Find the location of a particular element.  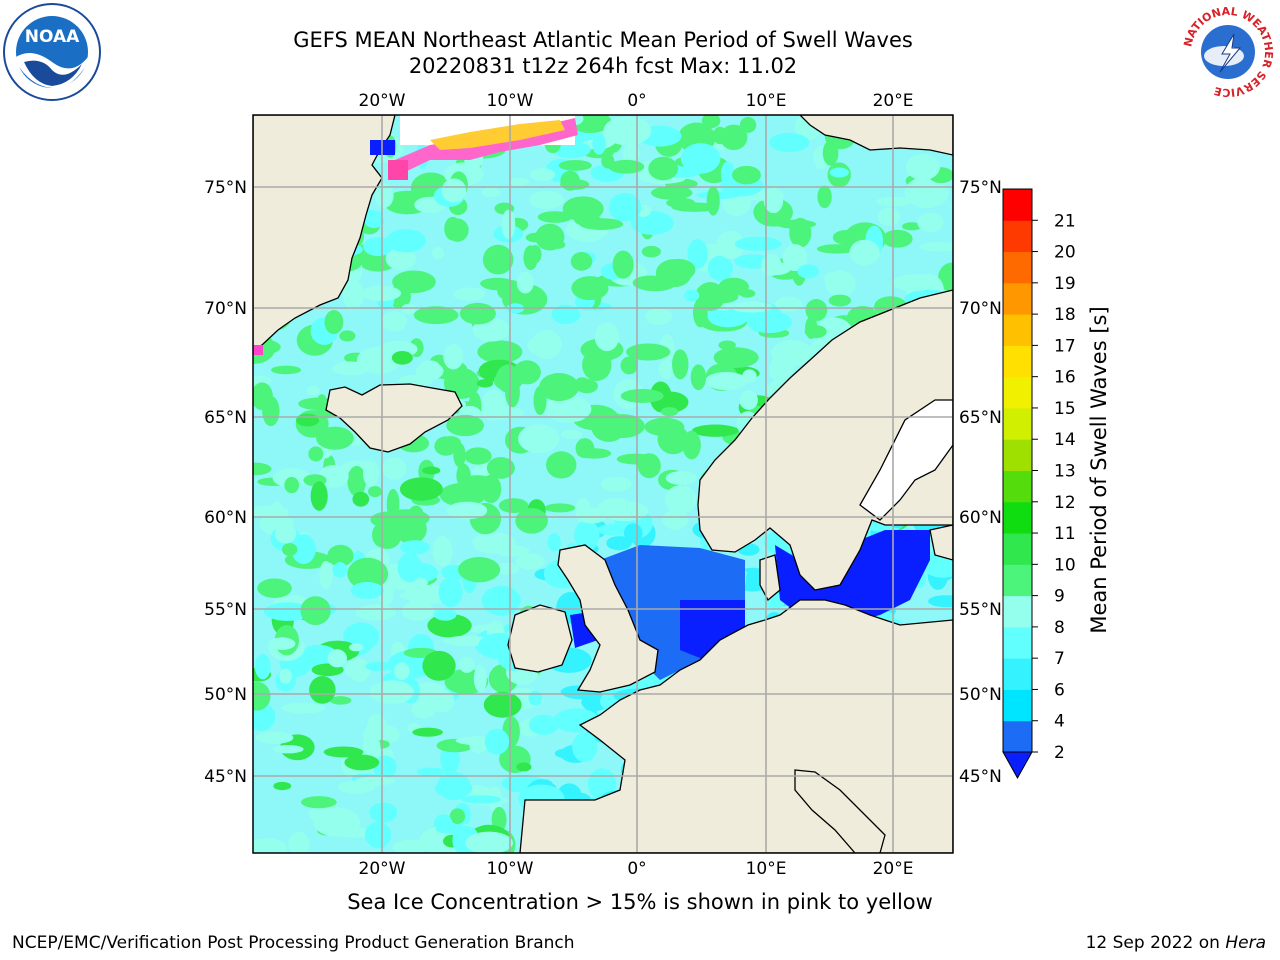

lon-label-bottom: 20°E is located at coordinates (893, 869).